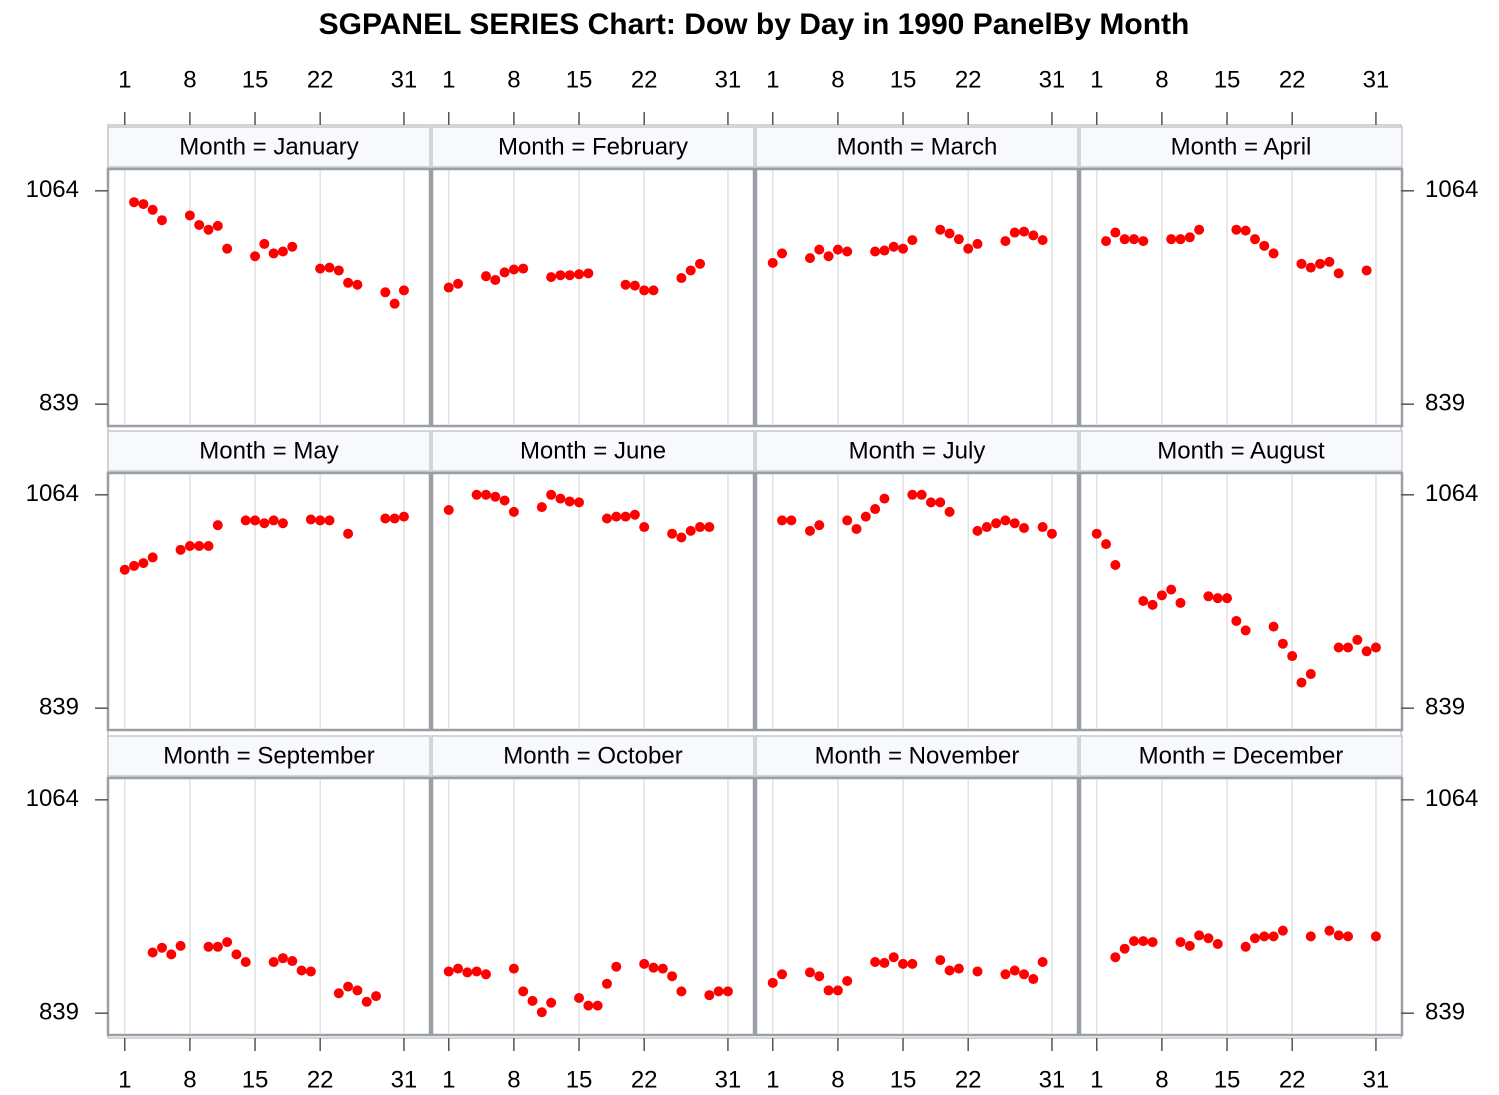 This screenshot has width=1499, height=1095. What do you see at coordinates (903, 1079) in the screenshot?
I see `x-tick-label: 15` at bounding box center [903, 1079].